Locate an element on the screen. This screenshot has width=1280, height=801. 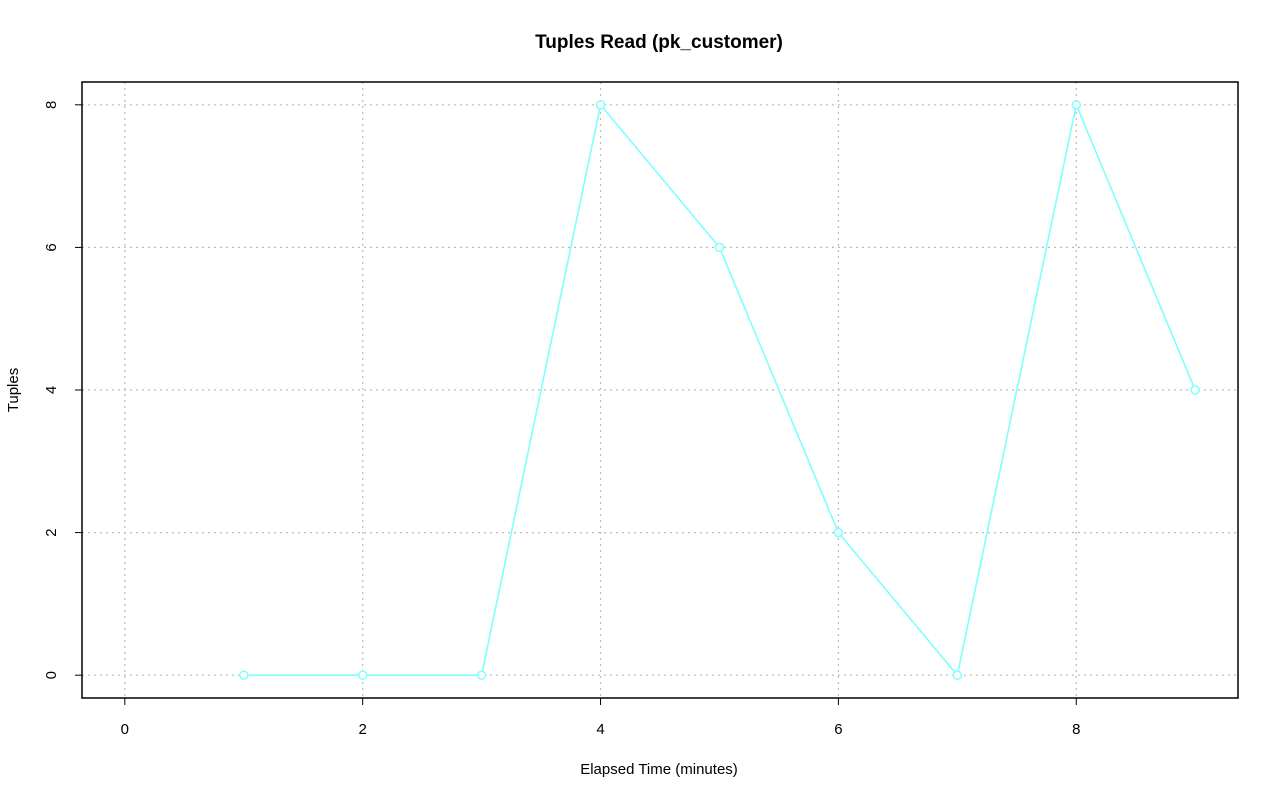
x-tick-label: 4 is located at coordinates (600, 729).